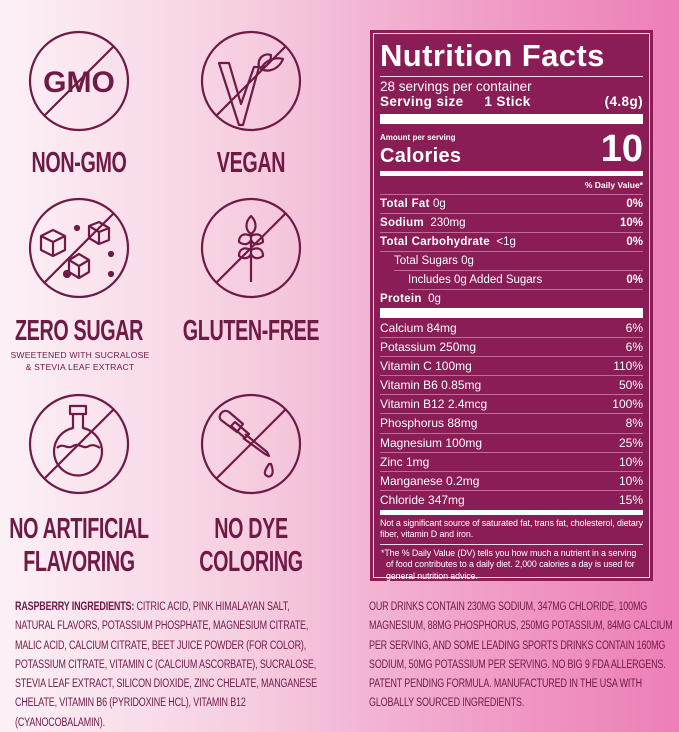 The image size is (679, 732). I want to click on nutrient-name: Sodium, so click(402, 223).